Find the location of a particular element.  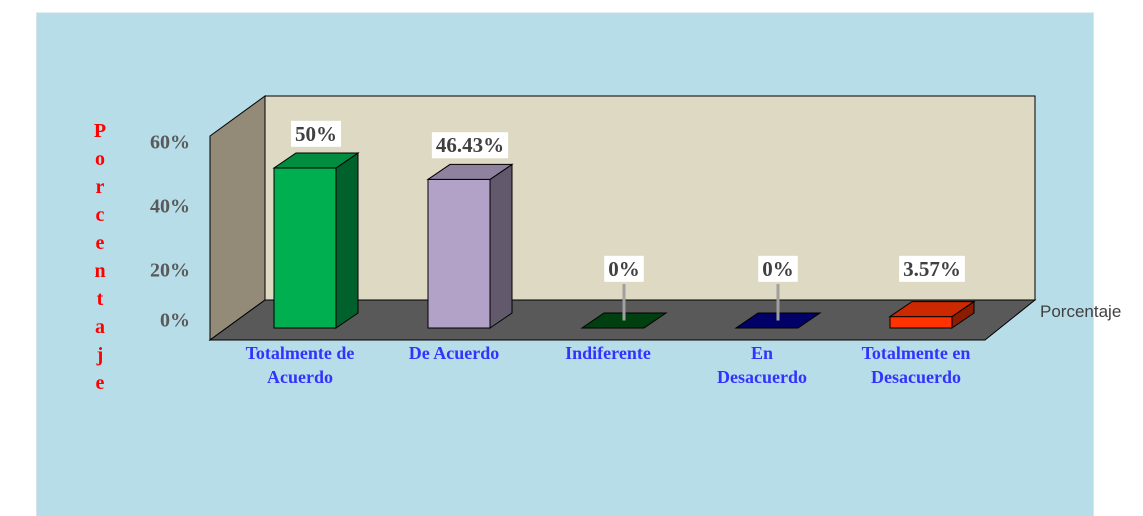

x-tick-label: En Desacuerdo is located at coordinates (762, 365).